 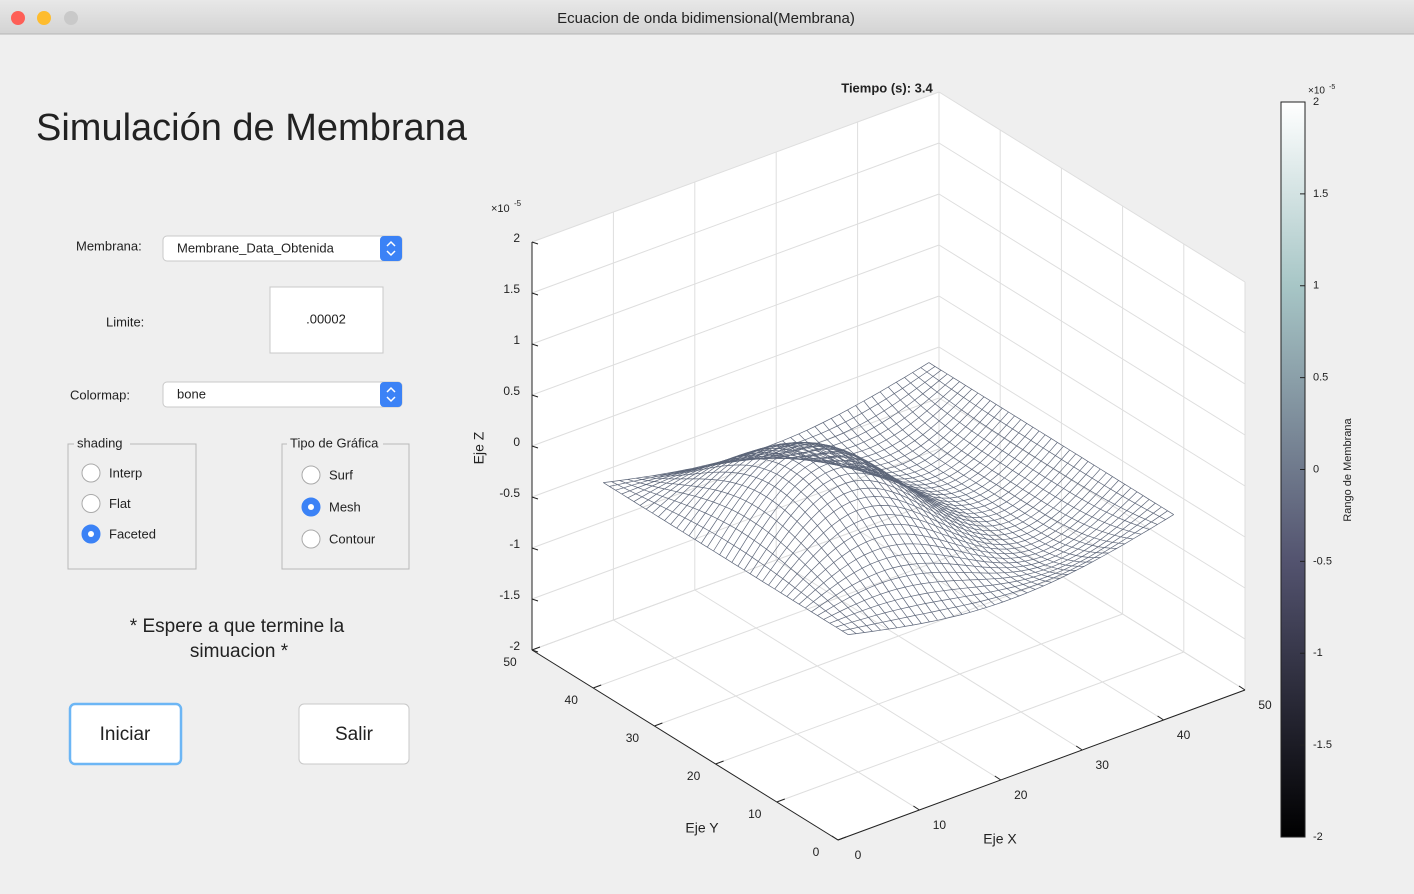 I want to click on salir-button, so click(x=354, y=734).